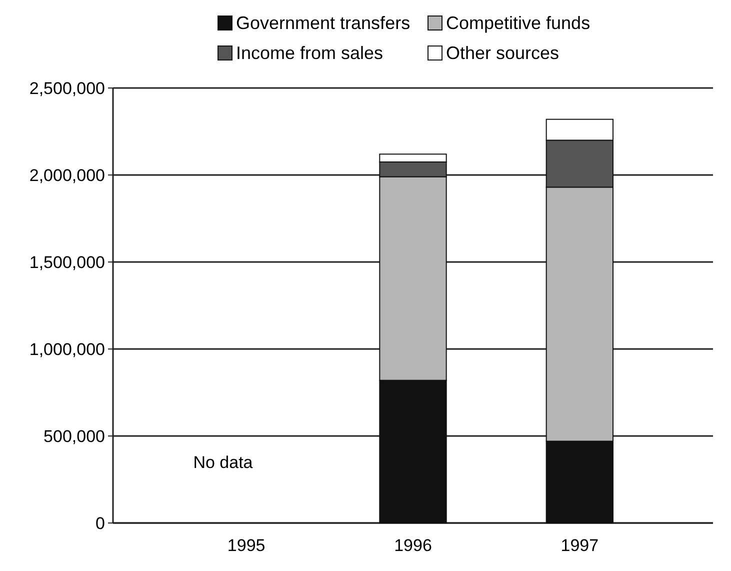 This screenshot has width=731, height=571. Describe the element at coordinates (67, 175) in the screenshot. I see `y-tick-label: 2,000,000` at that location.